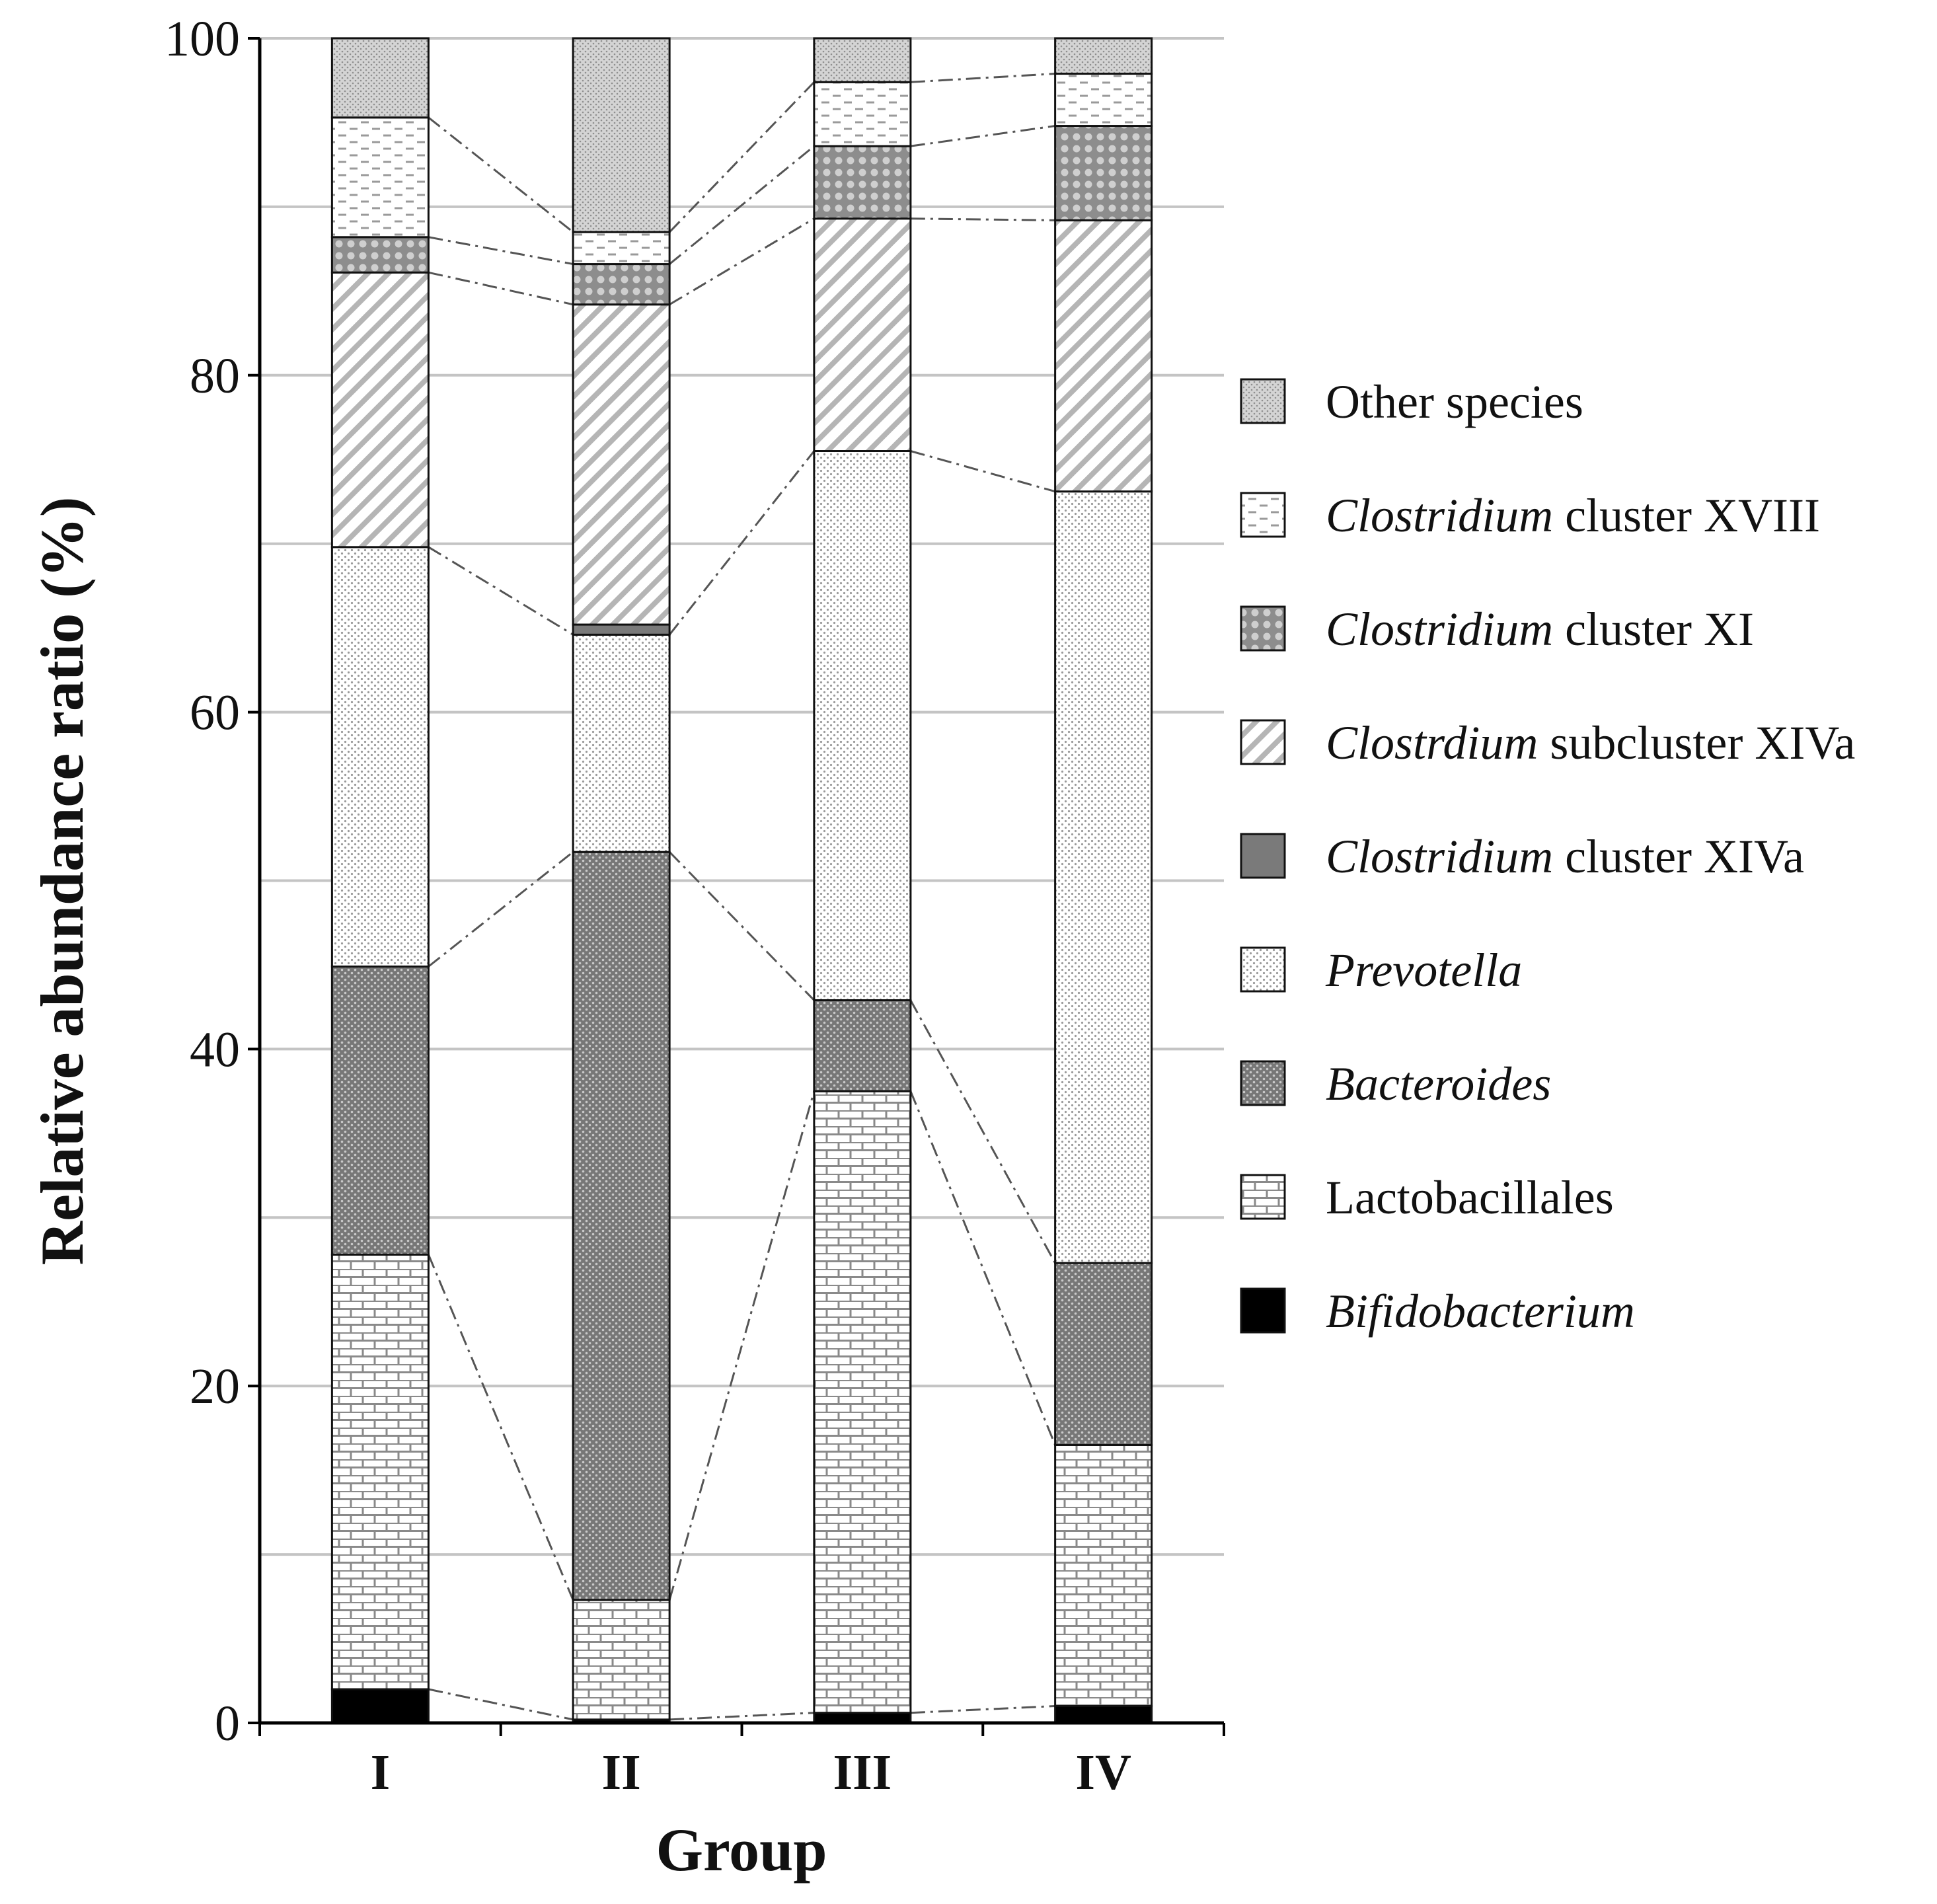  What do you see at coordinates (1590, 742) in the screenshot?
I see `legend-label: Clostrdium subcluster XIVa` at bounding box center [1590, 742].